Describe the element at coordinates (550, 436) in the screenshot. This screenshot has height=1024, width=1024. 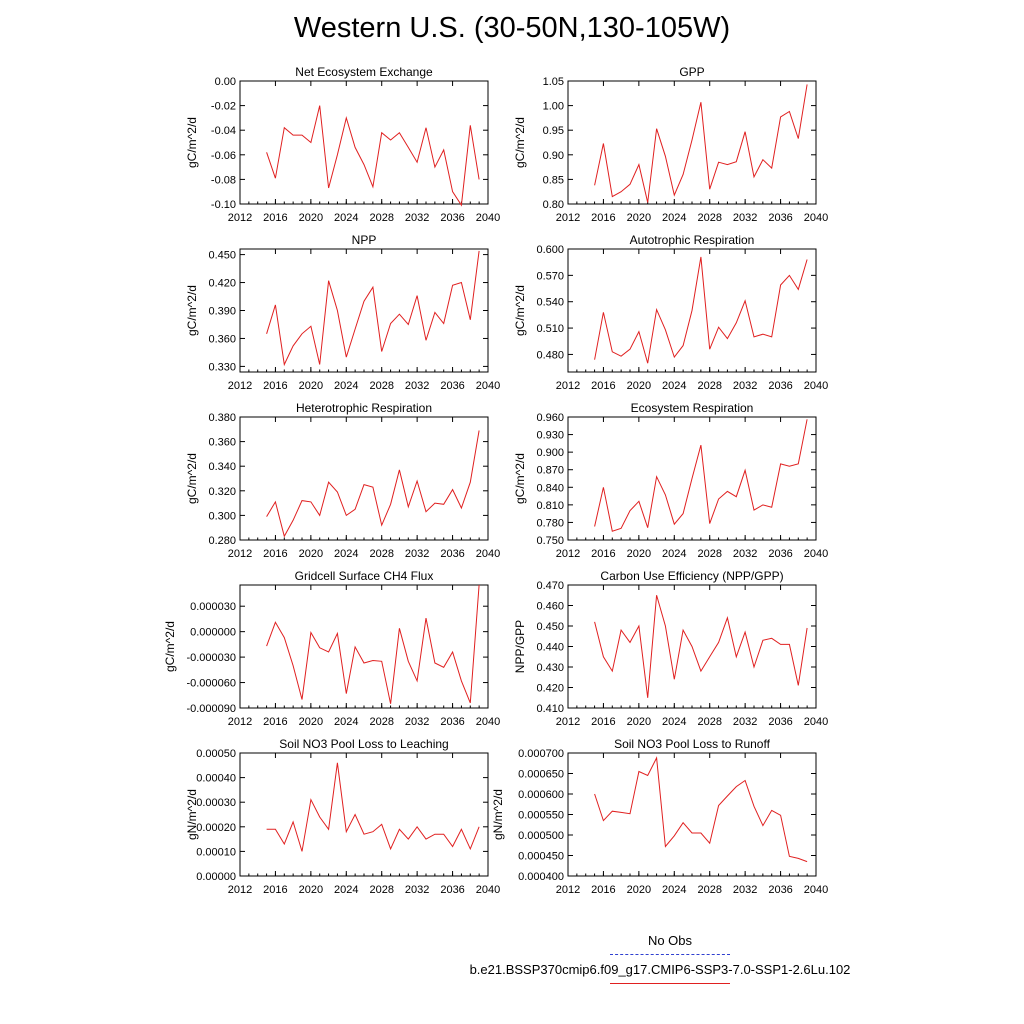
I see `y-tick-label: 0.930` at that location.